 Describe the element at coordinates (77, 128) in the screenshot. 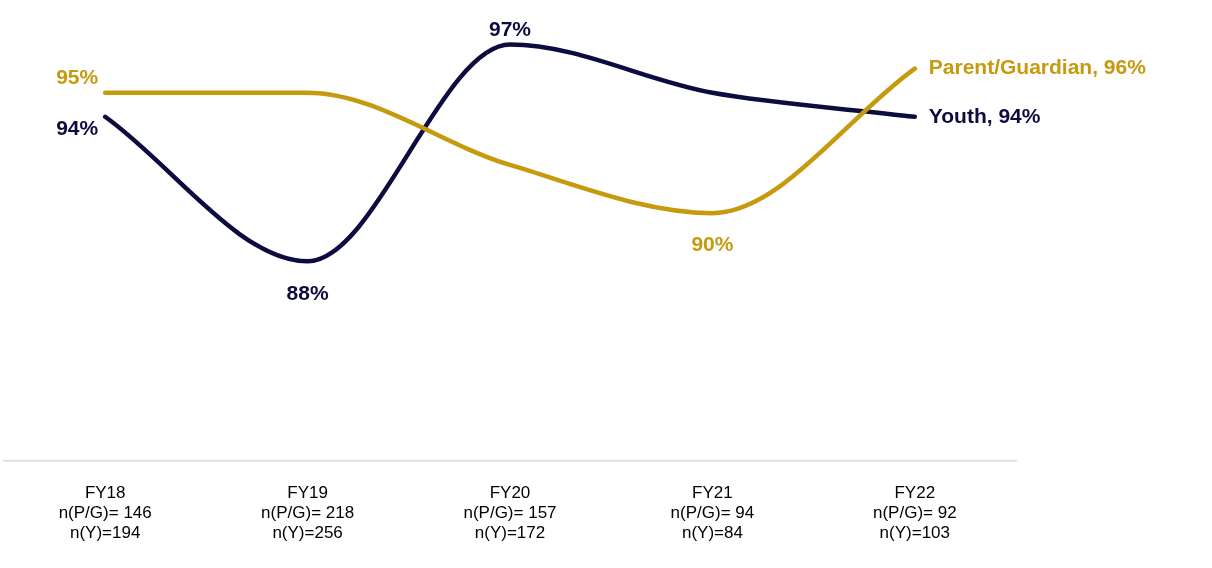

I see `data-label: 94%` at that location.